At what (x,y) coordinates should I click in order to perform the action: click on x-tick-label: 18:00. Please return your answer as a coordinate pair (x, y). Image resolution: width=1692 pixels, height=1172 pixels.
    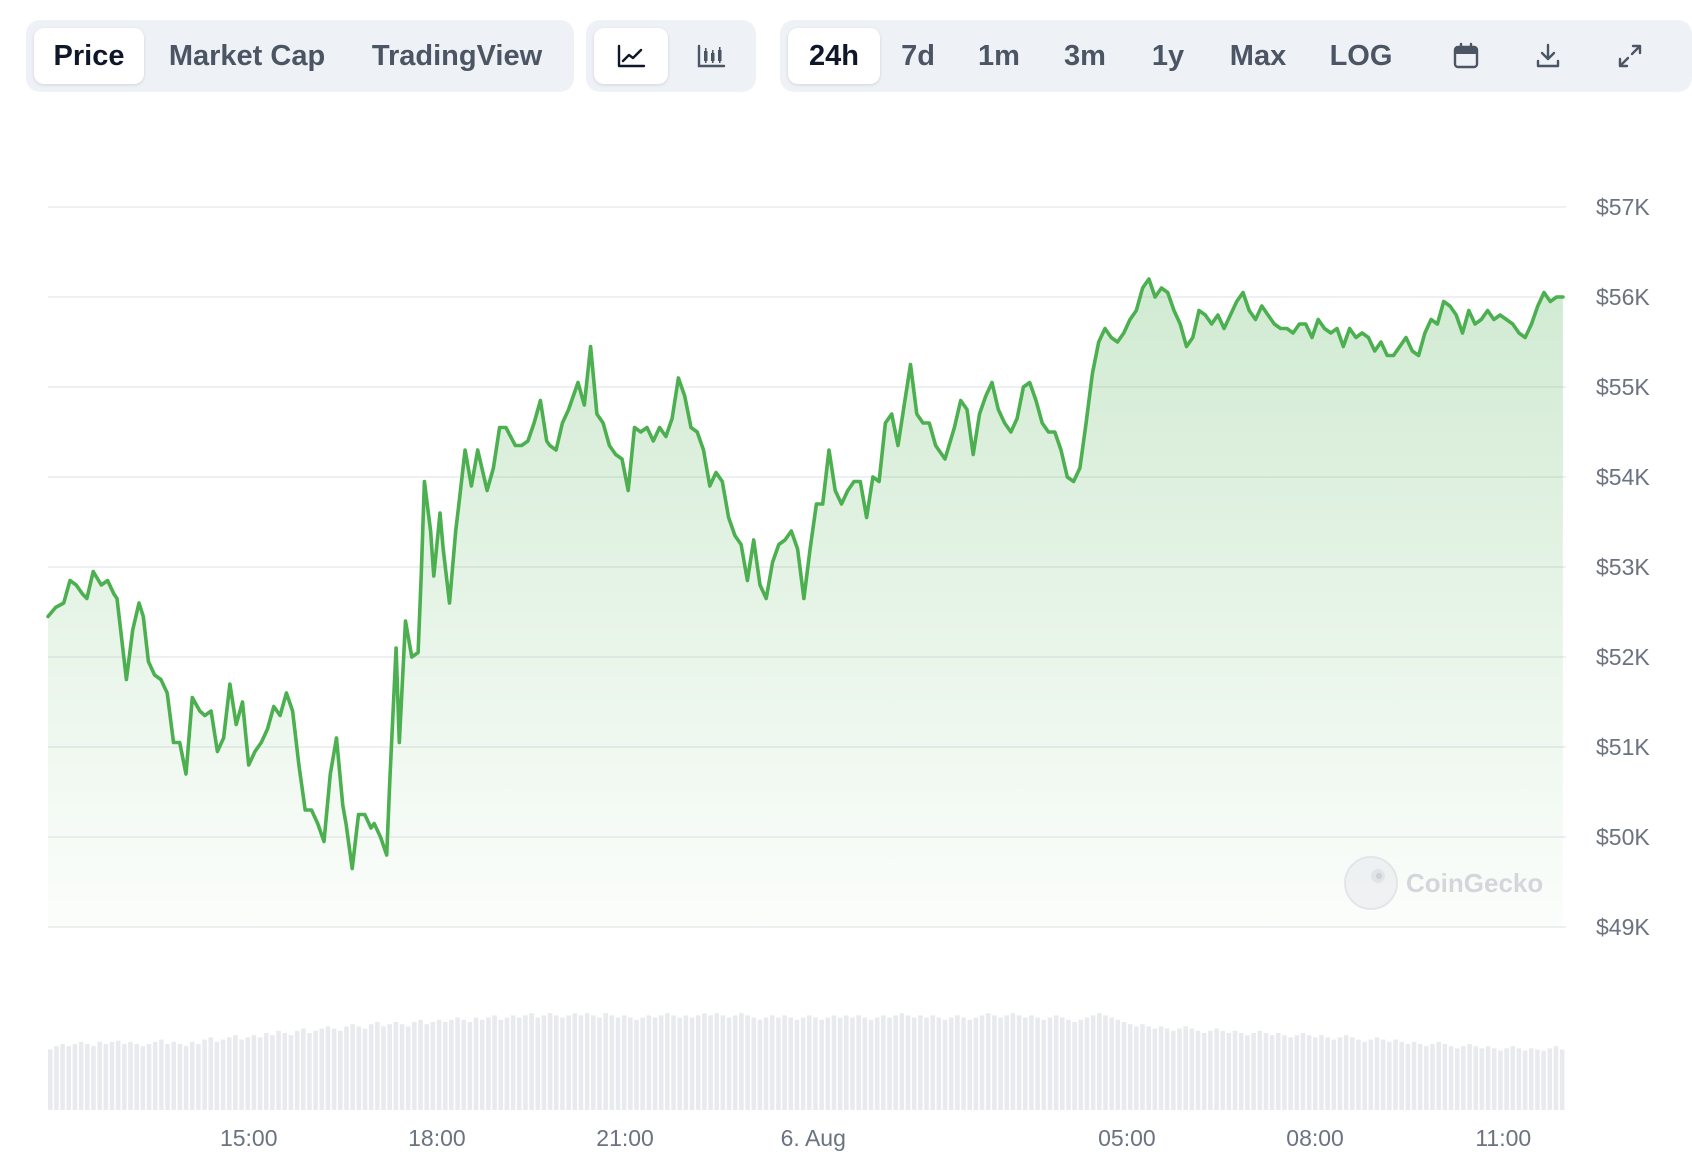
    Looking at the image, I should click on (437, 1138).